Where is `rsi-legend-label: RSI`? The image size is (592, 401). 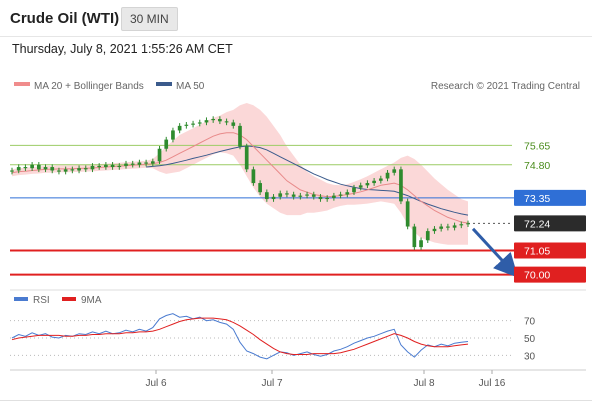 rsi-legend-label: RSI is located at coordinates (41, 300).